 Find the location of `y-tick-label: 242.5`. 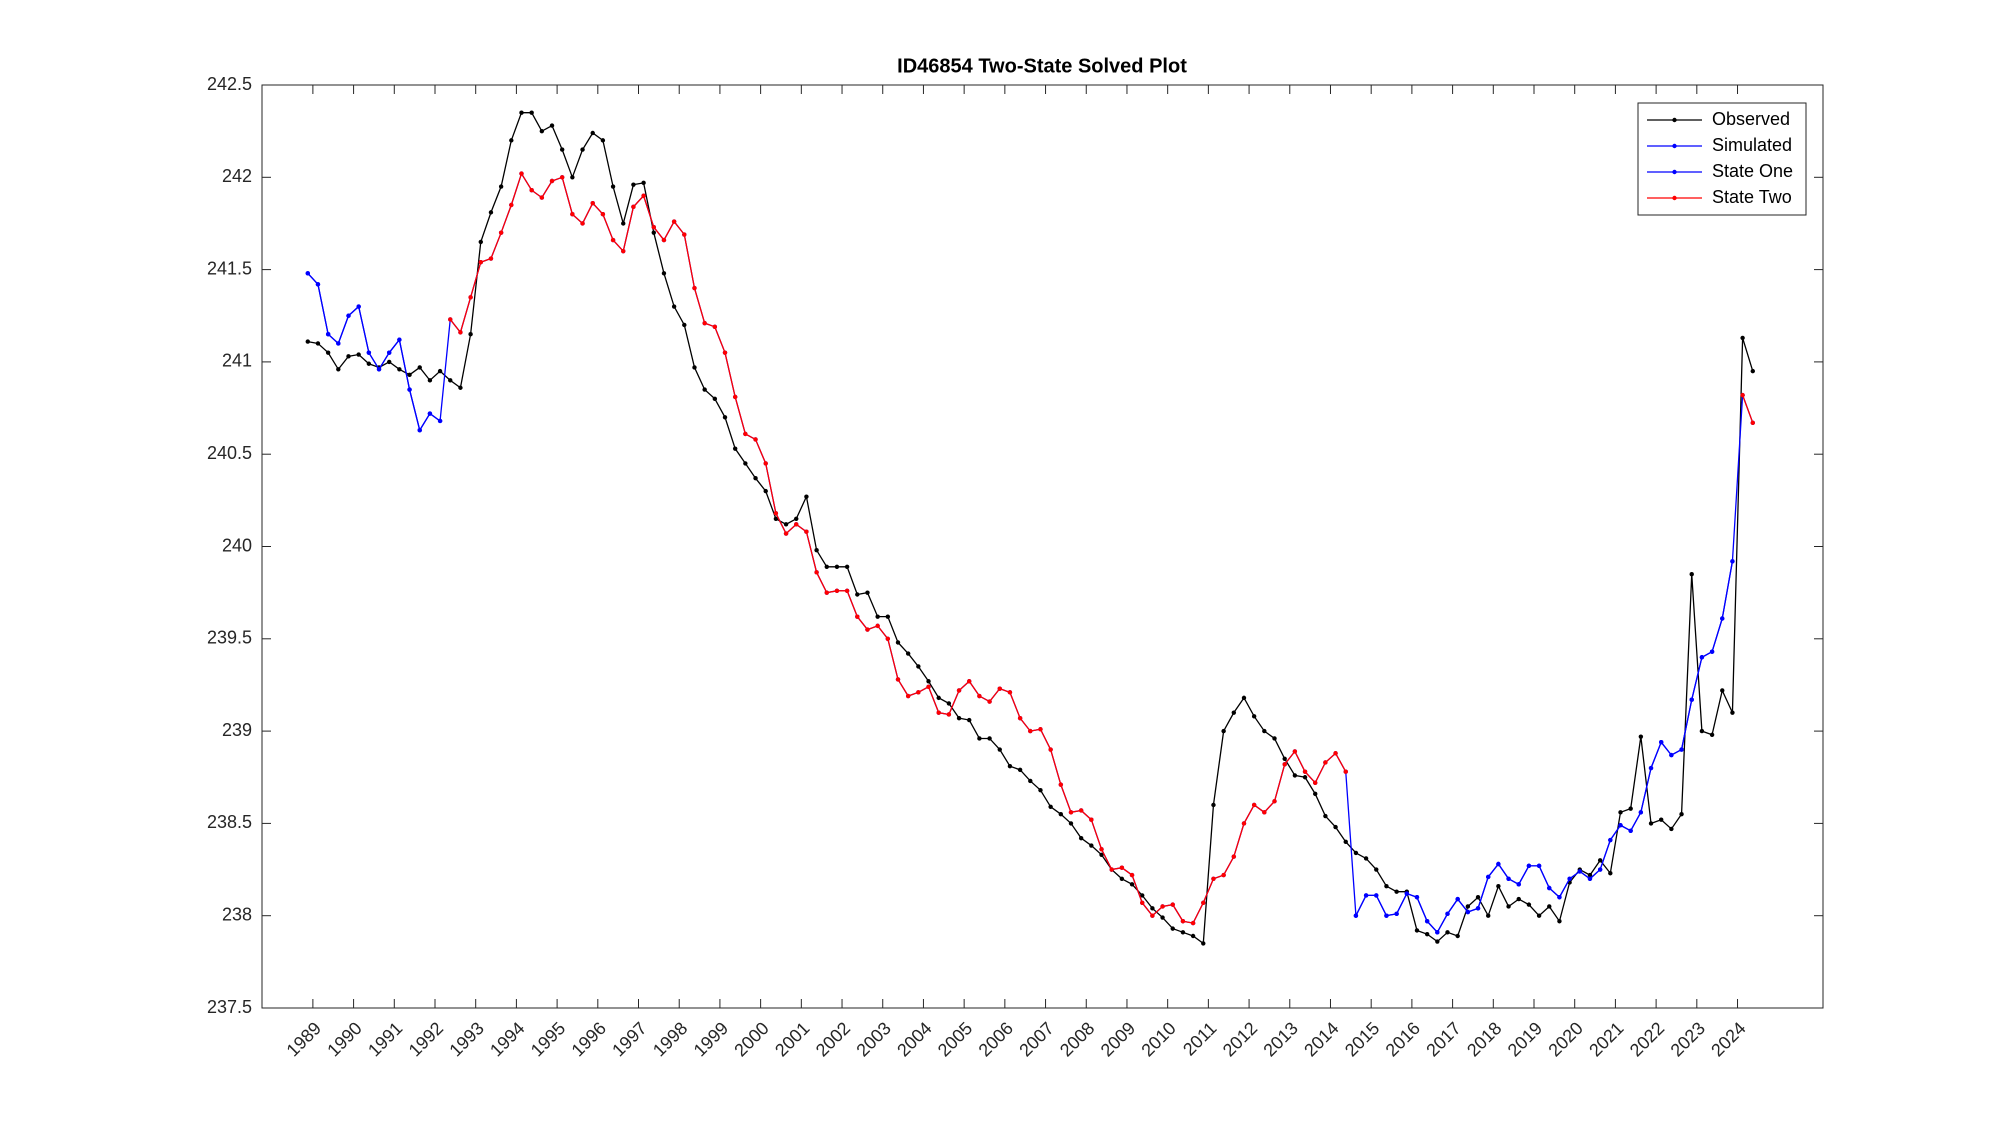

y-tick-label: 242.5 is located at coordinates (229, 84).